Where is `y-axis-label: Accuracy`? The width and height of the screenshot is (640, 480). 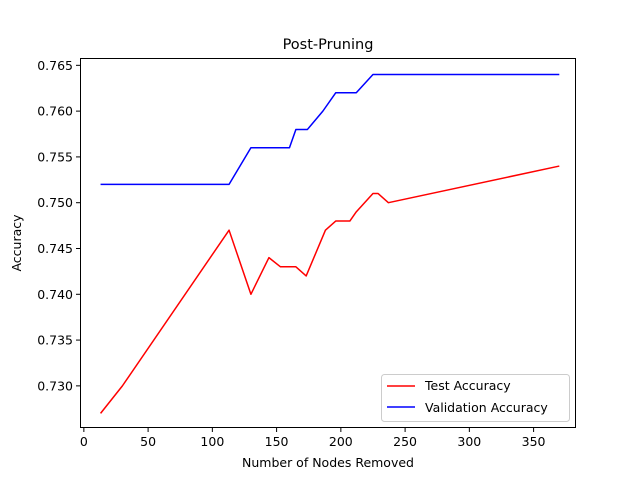 y-axis-label: Accuracy is located at coordinates (16, 243).